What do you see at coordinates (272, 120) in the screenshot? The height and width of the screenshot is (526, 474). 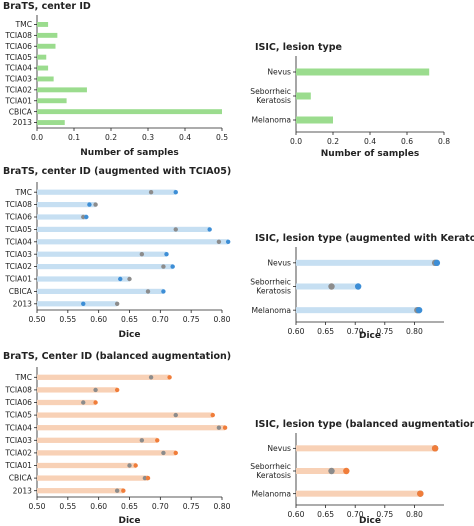 I see `category-label: Melanoma` at bounding box center [272, 120].